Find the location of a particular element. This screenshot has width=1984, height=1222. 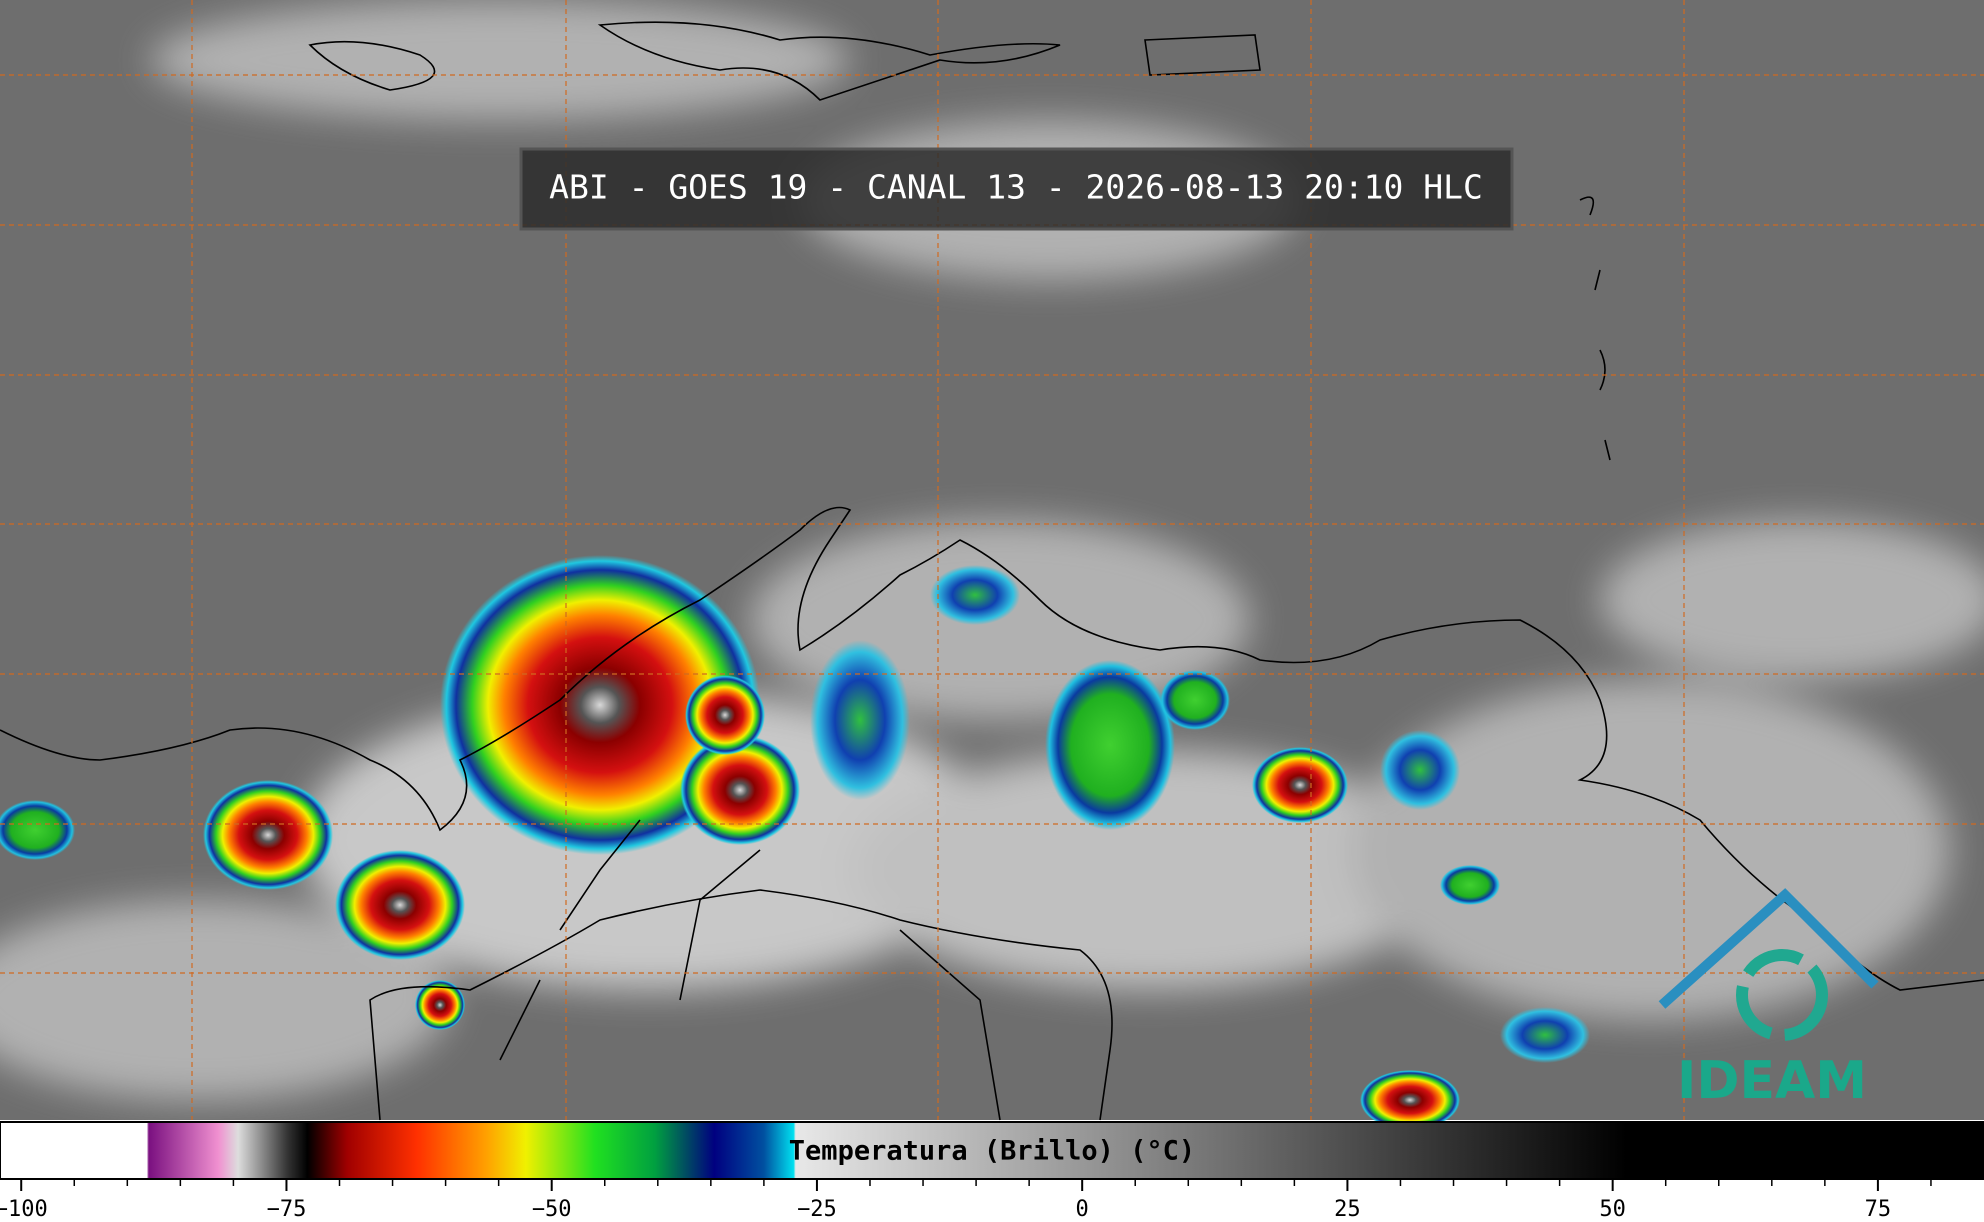

colorbar-scale is located at coordinates (992, 1150).